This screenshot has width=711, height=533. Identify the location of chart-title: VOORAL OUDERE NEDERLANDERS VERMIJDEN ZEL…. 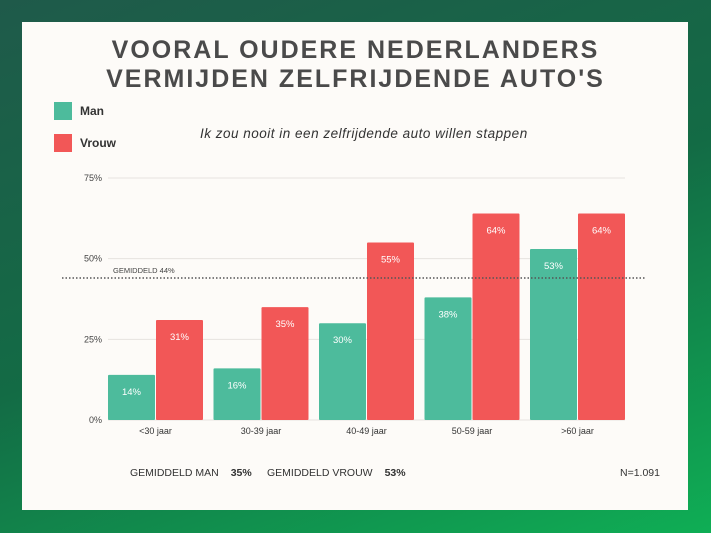
(355, 65).